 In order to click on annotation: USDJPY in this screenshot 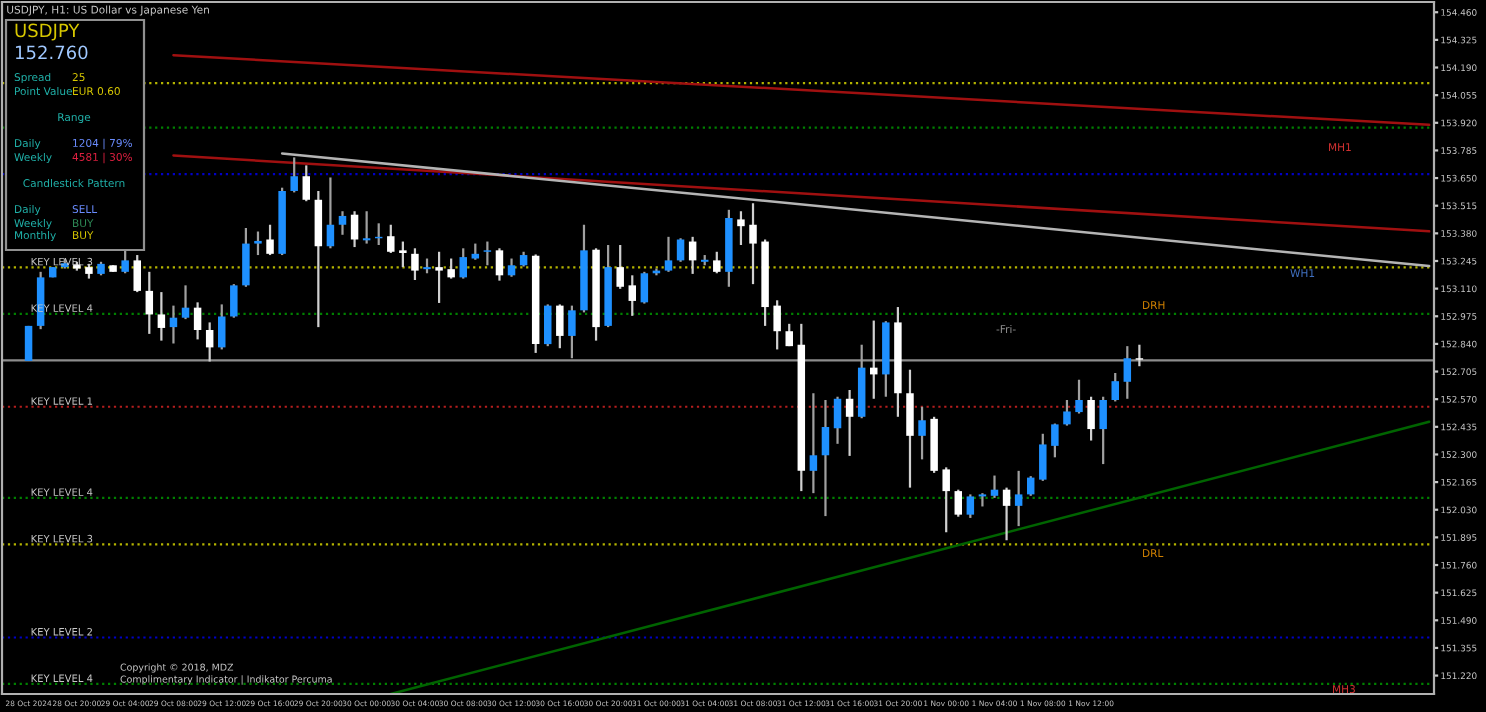, I will do `click(47, 32)`.